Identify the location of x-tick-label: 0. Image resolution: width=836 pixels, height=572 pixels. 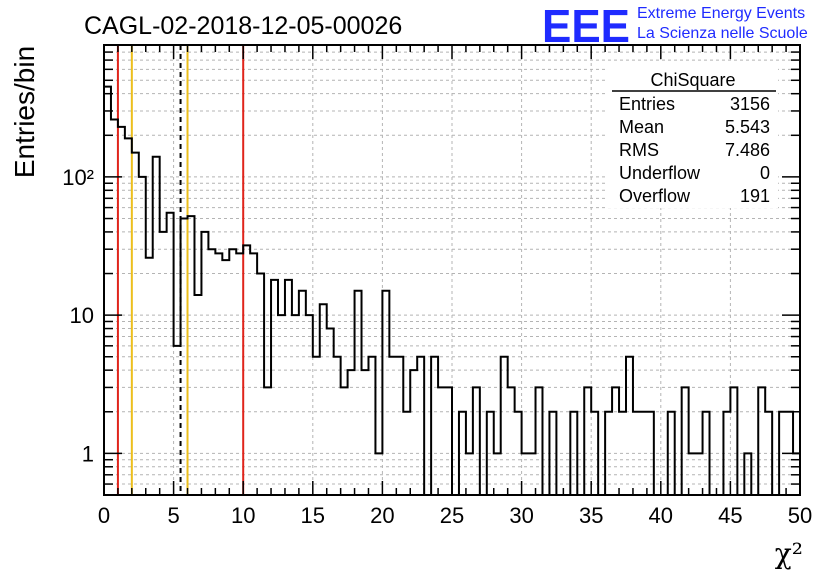
(104, 515).